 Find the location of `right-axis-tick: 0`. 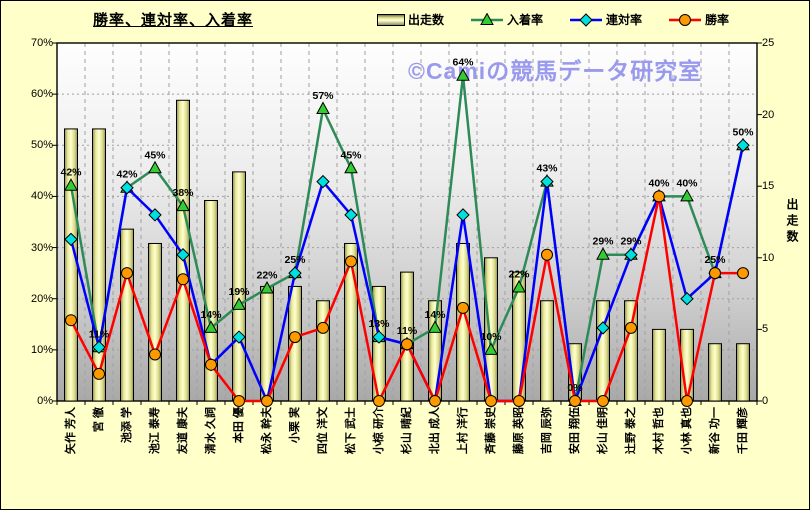

right-axis-tick: 0 is located at coordinates (765, 401).